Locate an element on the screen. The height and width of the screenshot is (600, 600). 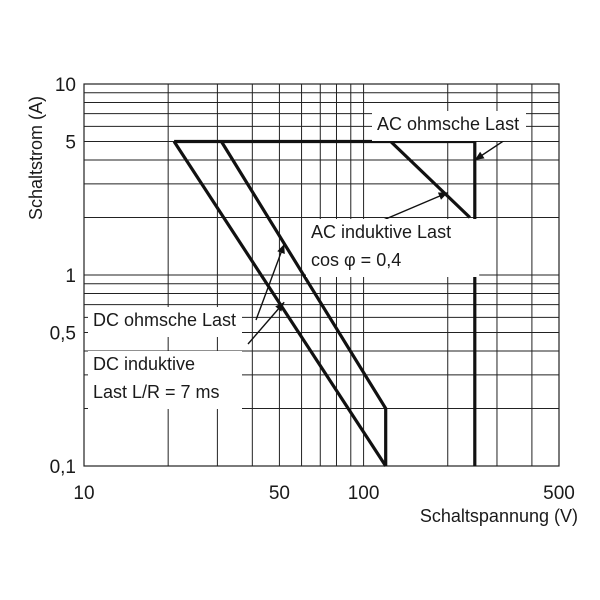
annotation-ac-ohm: AC ohmsche Last is located at coordinates (448, 124).